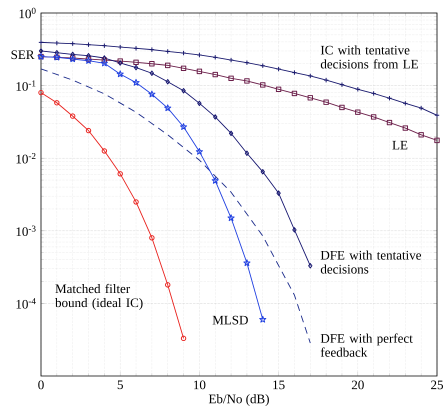  Describe the element at coordinates (26, 85) in the screenshot. I see `y-tick-label: 10$^{-1}$` at that location.